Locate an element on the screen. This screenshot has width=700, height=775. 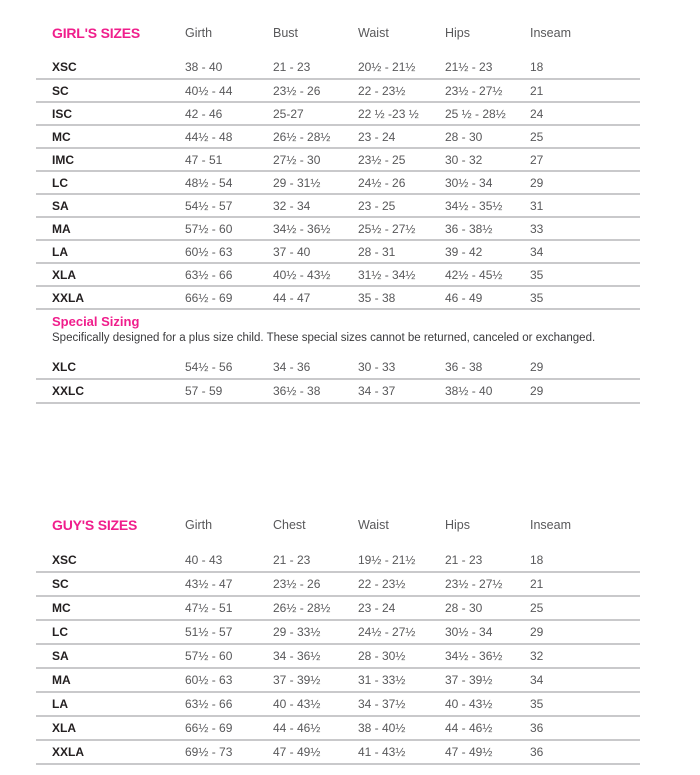
measurement-value: 39 - 42 is located at coordinates (464, 251).